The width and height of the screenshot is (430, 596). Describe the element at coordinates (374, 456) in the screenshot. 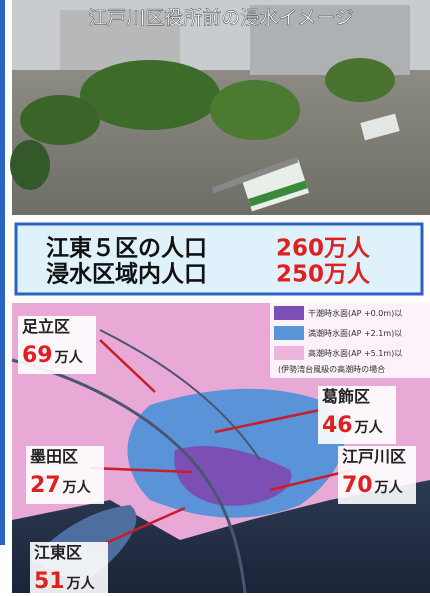

I see `ward-name: 江戸川区` at that location.